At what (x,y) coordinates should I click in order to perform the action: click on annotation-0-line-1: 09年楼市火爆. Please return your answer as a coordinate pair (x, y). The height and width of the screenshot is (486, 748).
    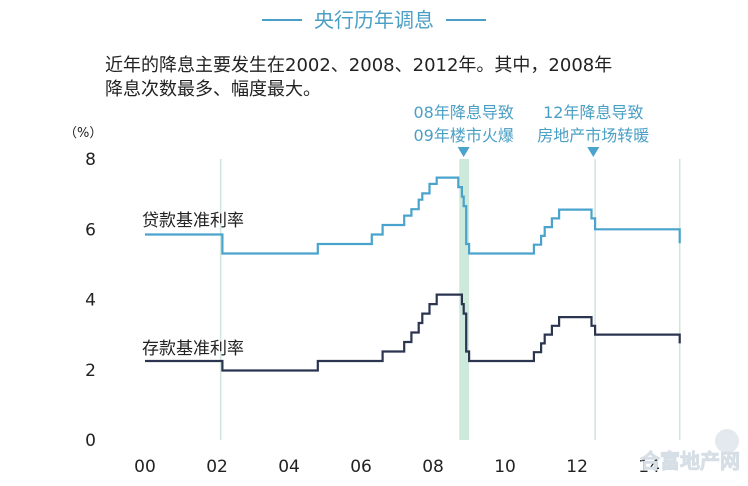
    Looking at the image, I should click on (463, 135).